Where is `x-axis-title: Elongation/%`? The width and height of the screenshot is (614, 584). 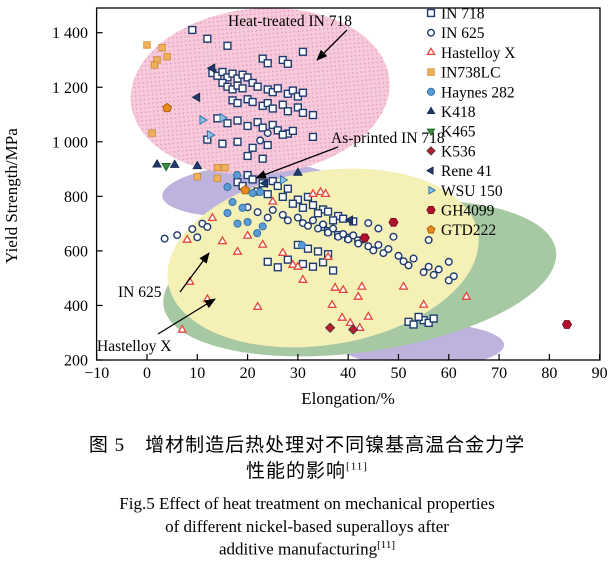
x-axis-title: Elongation/% is located at coordinates (347, 398).